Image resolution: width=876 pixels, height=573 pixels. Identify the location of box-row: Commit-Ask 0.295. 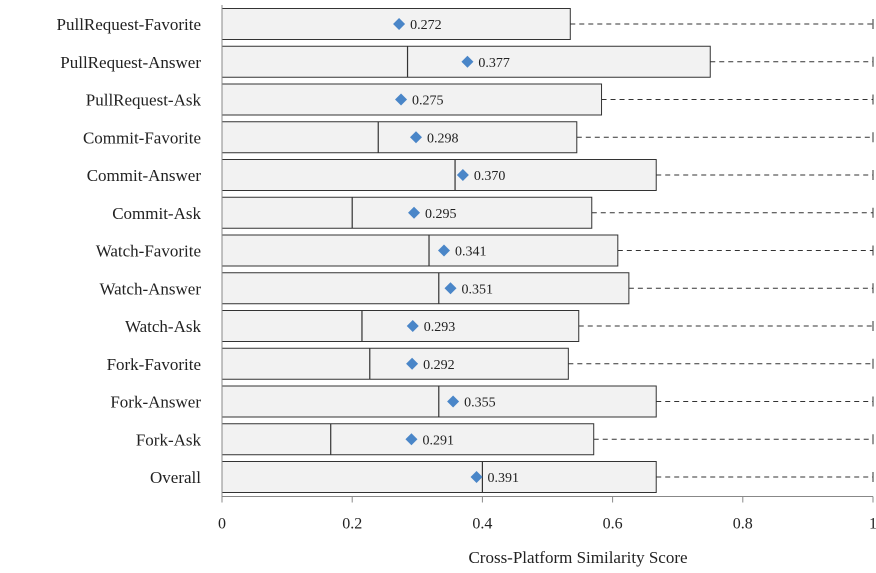
(493, 212).